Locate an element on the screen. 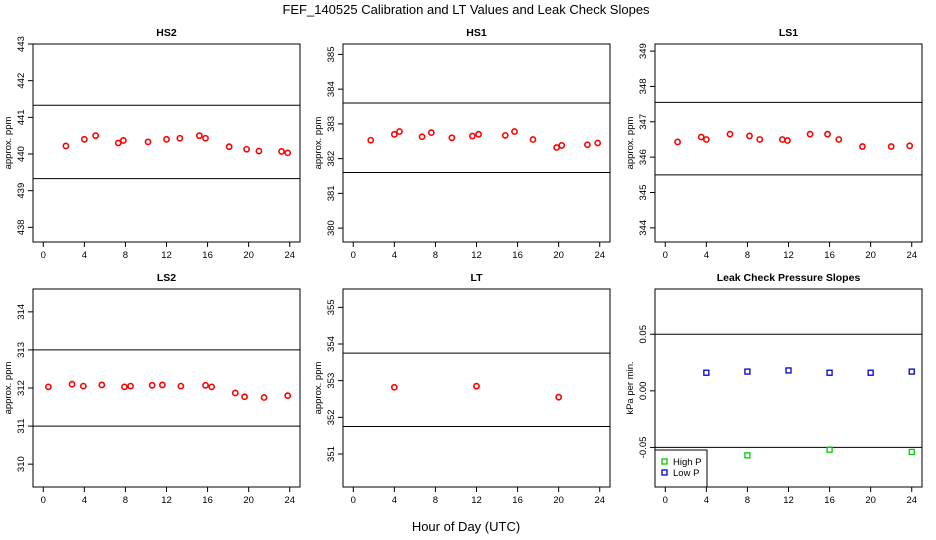 This screenshot has width=936, height=540. panel-title: LS1 is located at coordinates (788, 33).